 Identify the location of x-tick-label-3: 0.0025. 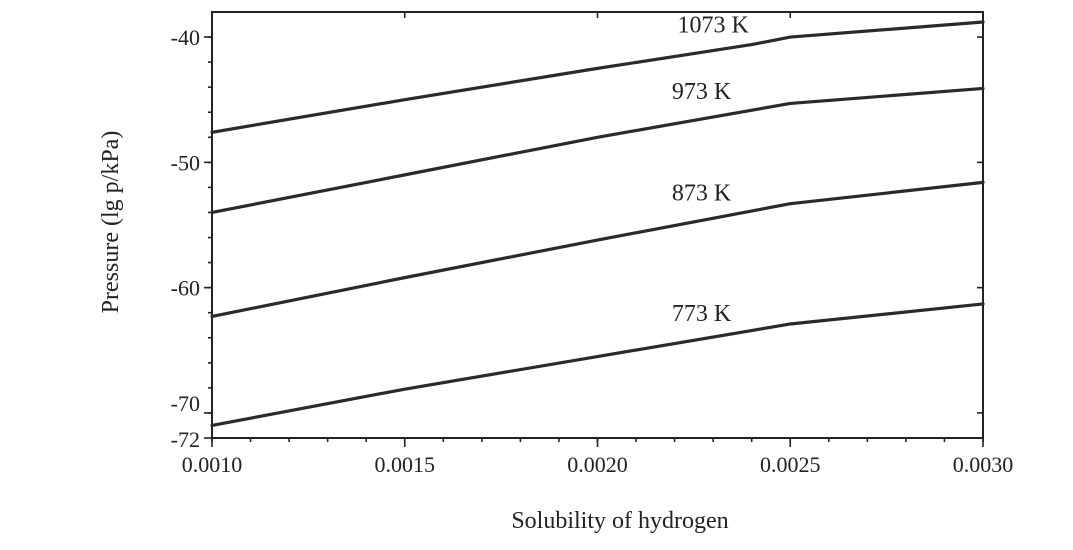
(790, 464).